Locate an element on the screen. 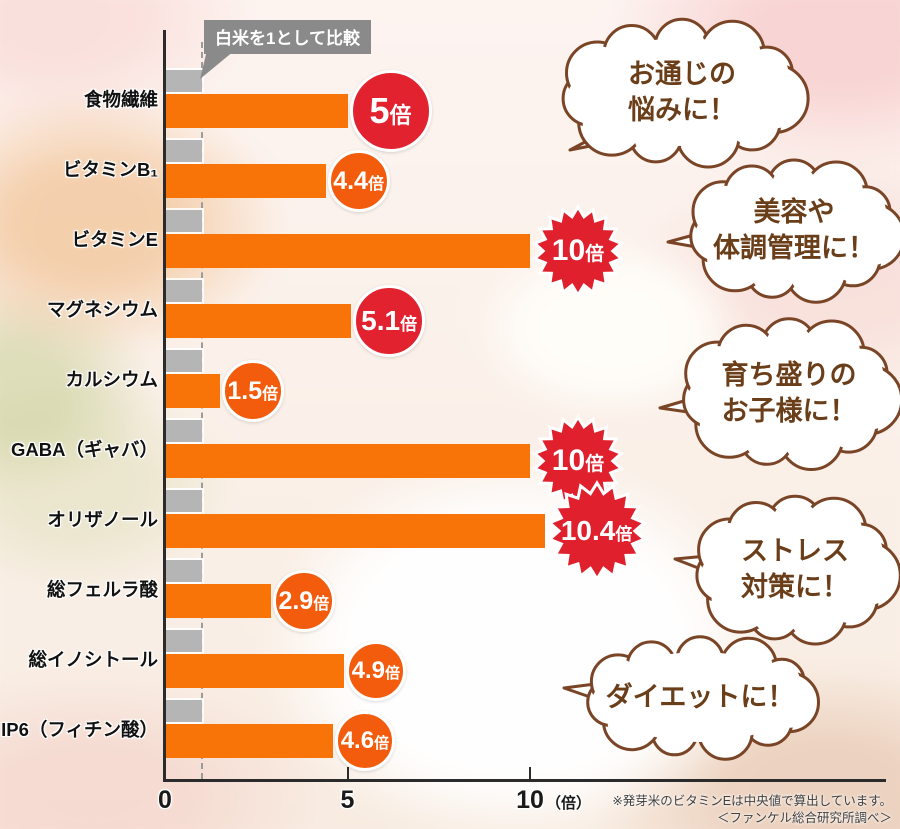 Image resolution: width=900 pixels, height=829 pixels. baseline-tooltip-label: 白米を1として比較 is located at coordinates (287, 38).